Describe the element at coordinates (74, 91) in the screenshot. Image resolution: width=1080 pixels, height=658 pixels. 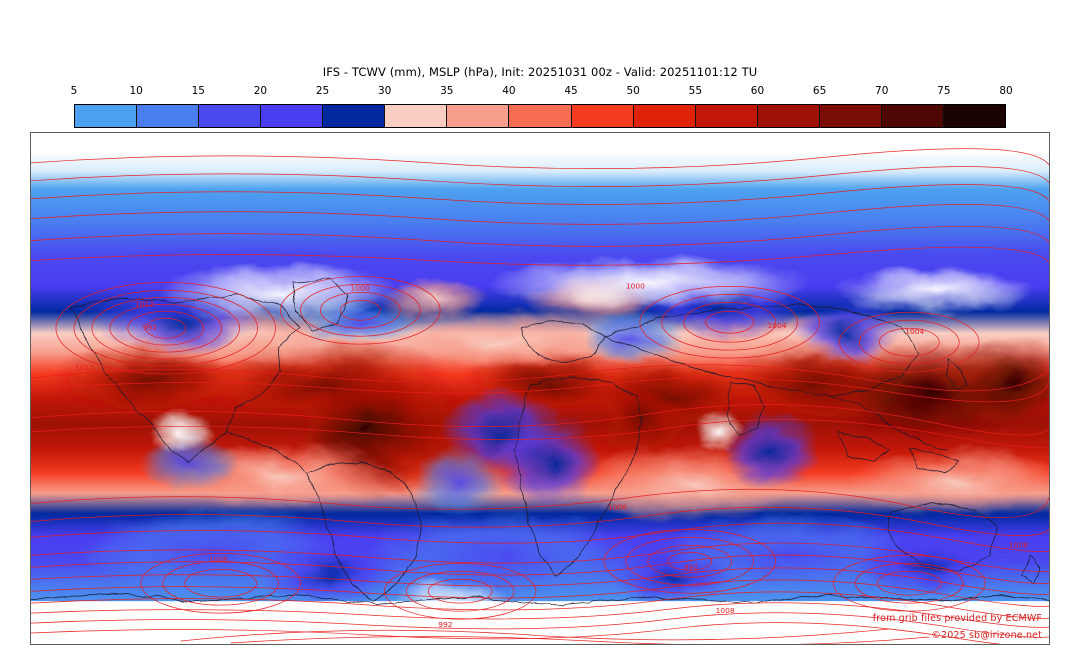
I see `colorbar-tick-5: 5` at that location.